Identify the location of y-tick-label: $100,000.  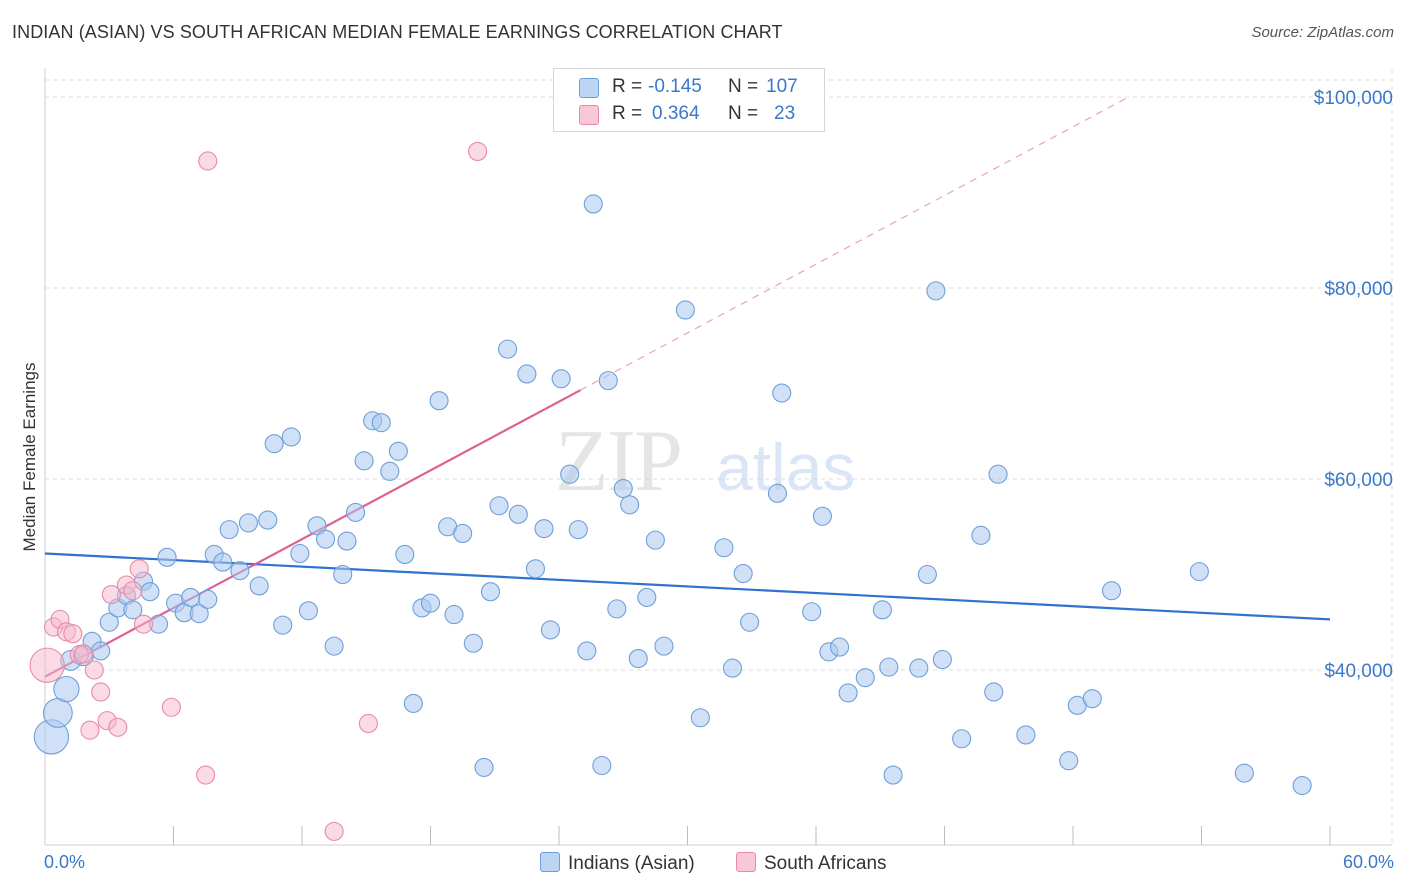
(1353, 98).